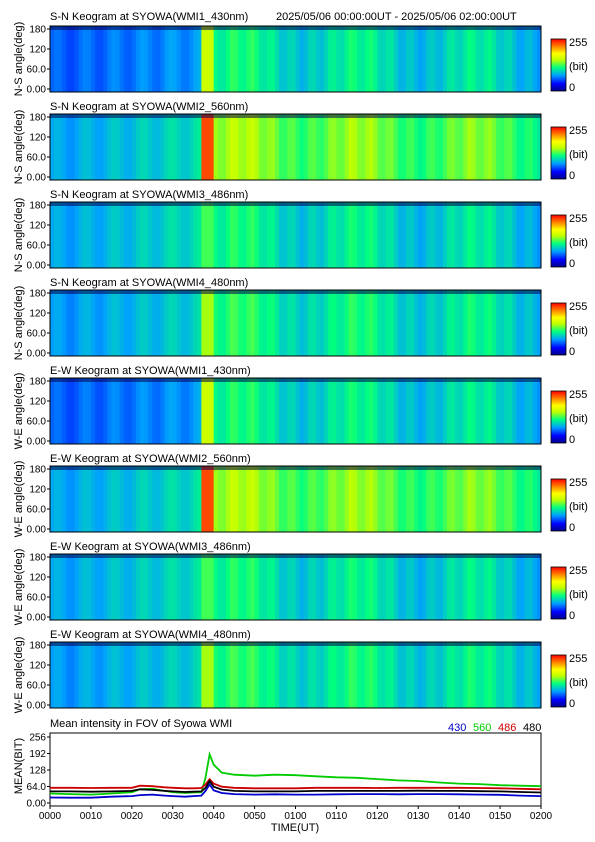 The height and width of the screenshot is (842, 595). Describe the element at coordinates (50, 816) in the screenshot. I see `mean-xtick-label: 0000` at that location.